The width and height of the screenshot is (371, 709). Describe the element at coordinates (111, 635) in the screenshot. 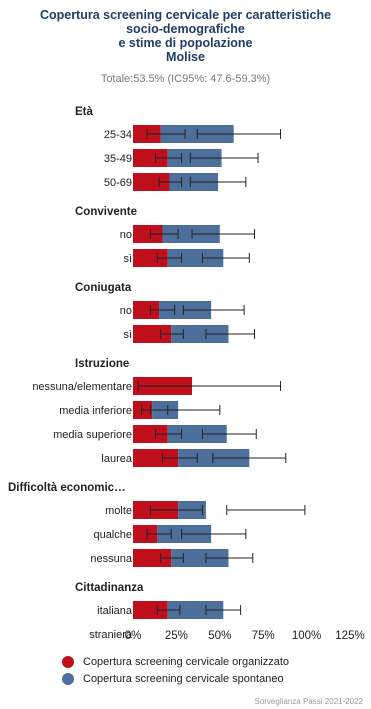

I see `row-label-5-1: straniera` at that location.